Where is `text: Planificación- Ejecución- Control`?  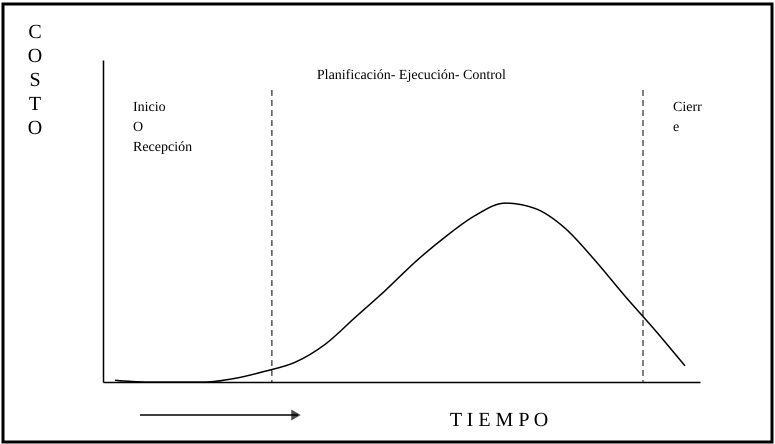 text: Planificación- Ejecución- Control is located at coordinates (411, 75).